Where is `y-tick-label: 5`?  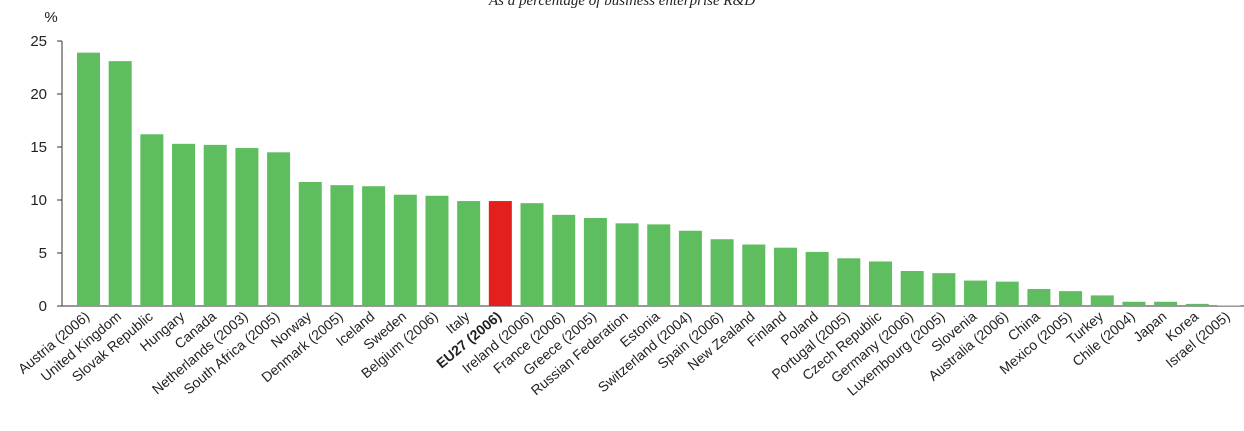 y-tick-label: 5 is located at coordinates (43, 253).